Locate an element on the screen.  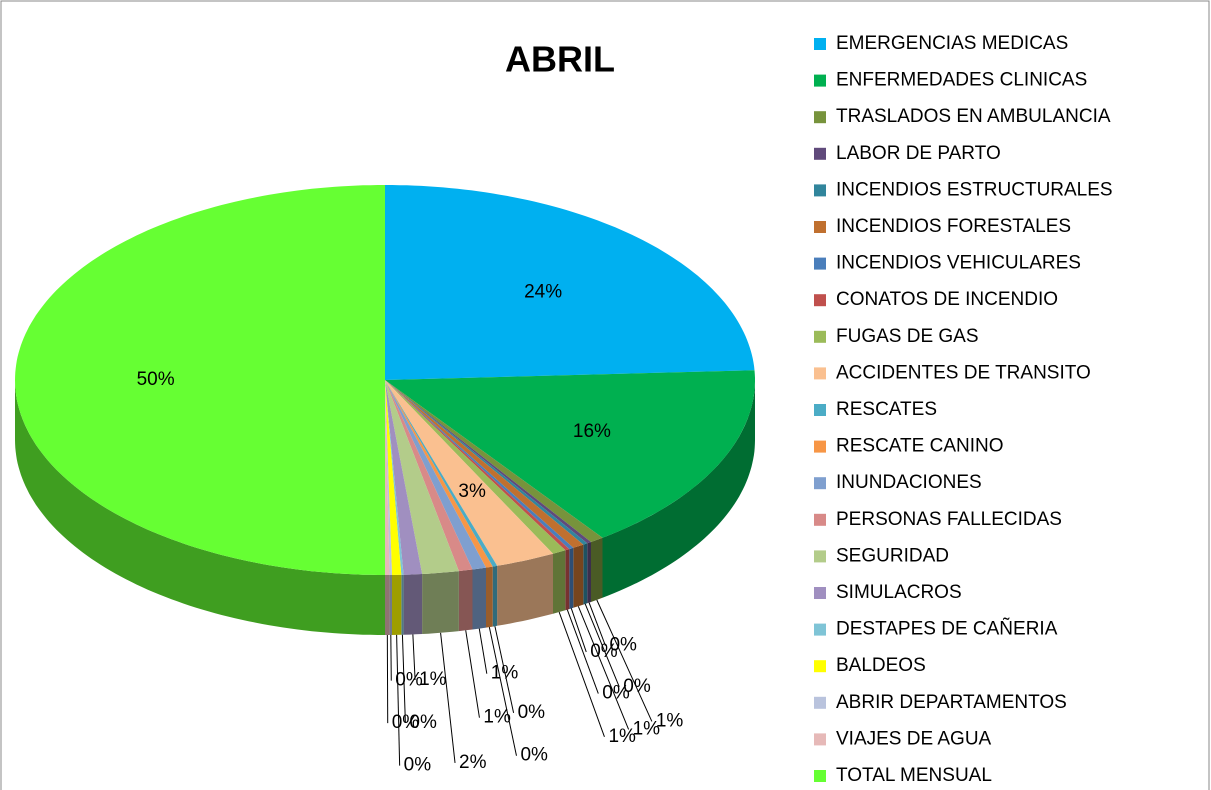
legend-label: ENFERMEDADES CLINICAS is located at coordinates (961, 80).